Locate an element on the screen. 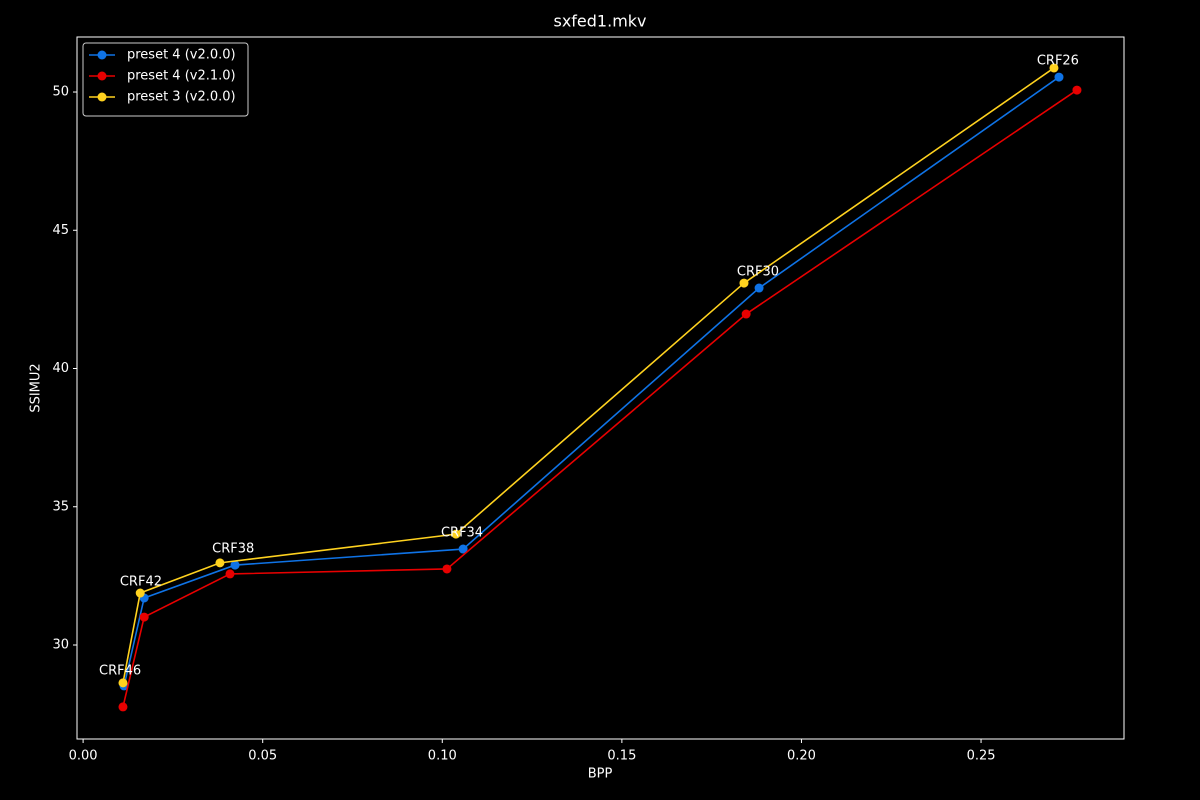 The height and width of the screenshot is (800, 1200). legend-label: preset 4 (v2.0.0) is located at coordinates (181, 55).